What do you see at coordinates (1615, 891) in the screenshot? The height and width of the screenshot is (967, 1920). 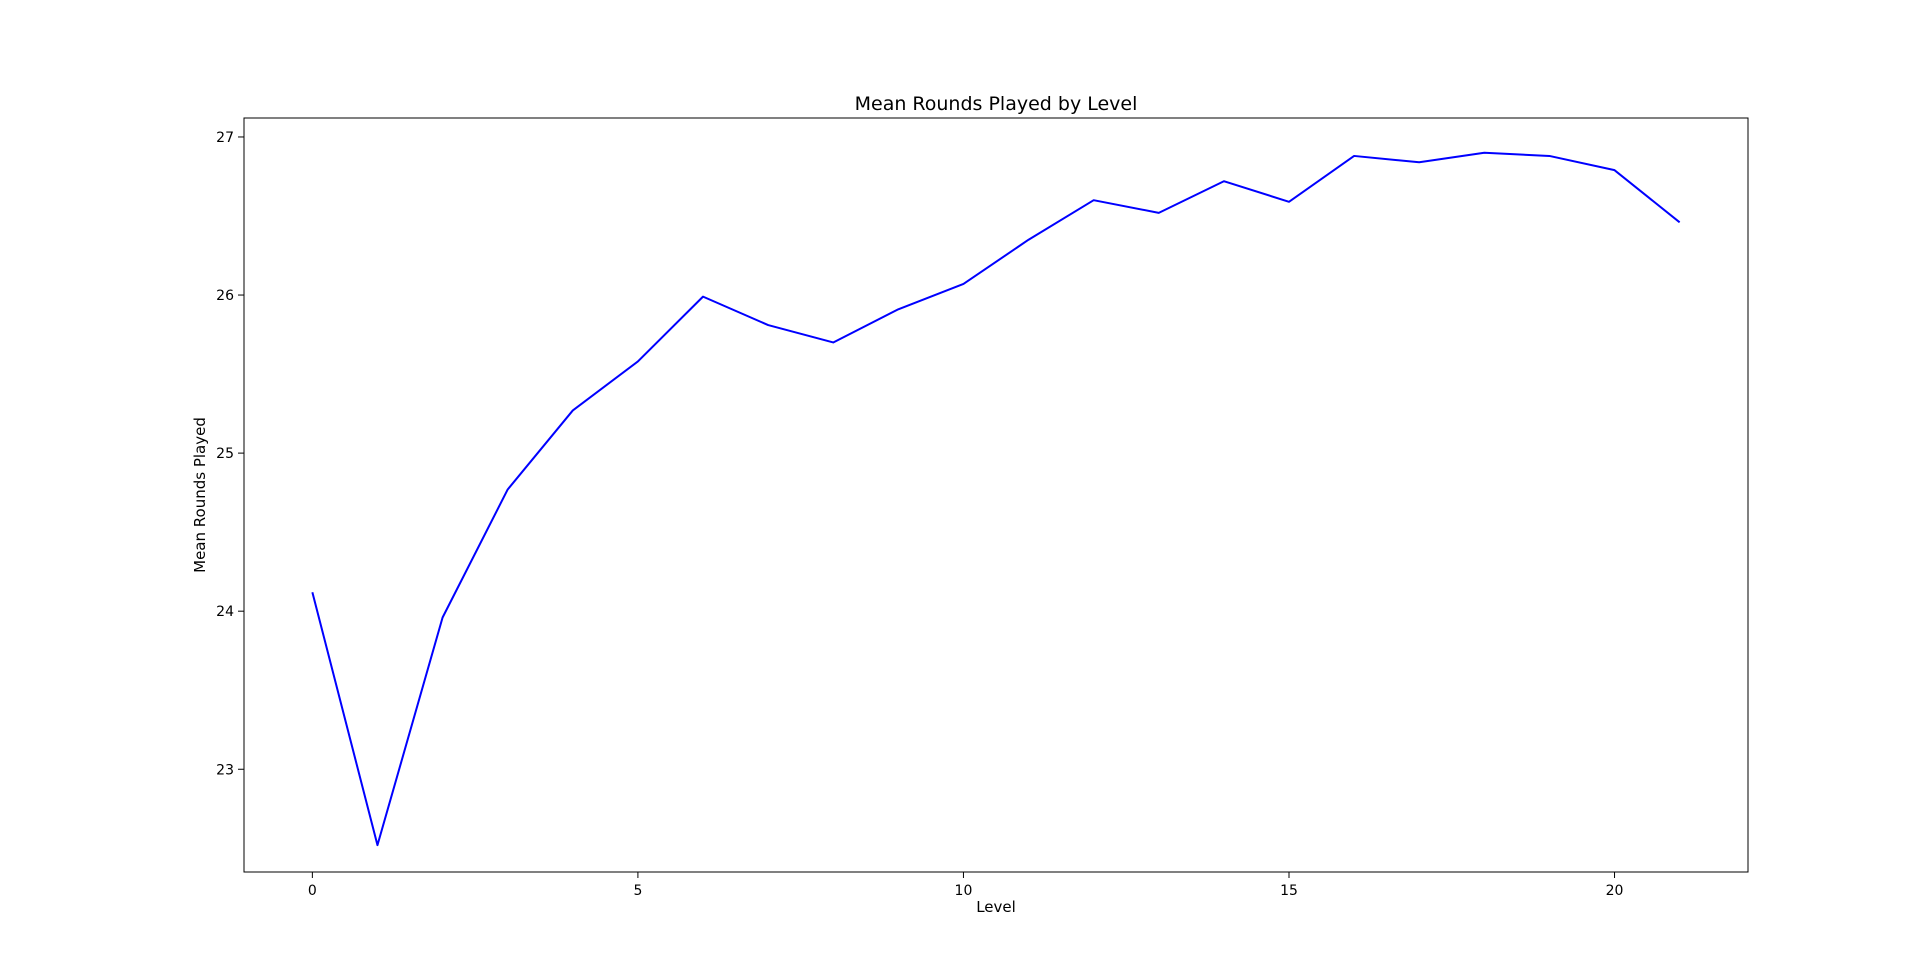 I see `x-tick-label: 20` at bounding box center [1615, 891].